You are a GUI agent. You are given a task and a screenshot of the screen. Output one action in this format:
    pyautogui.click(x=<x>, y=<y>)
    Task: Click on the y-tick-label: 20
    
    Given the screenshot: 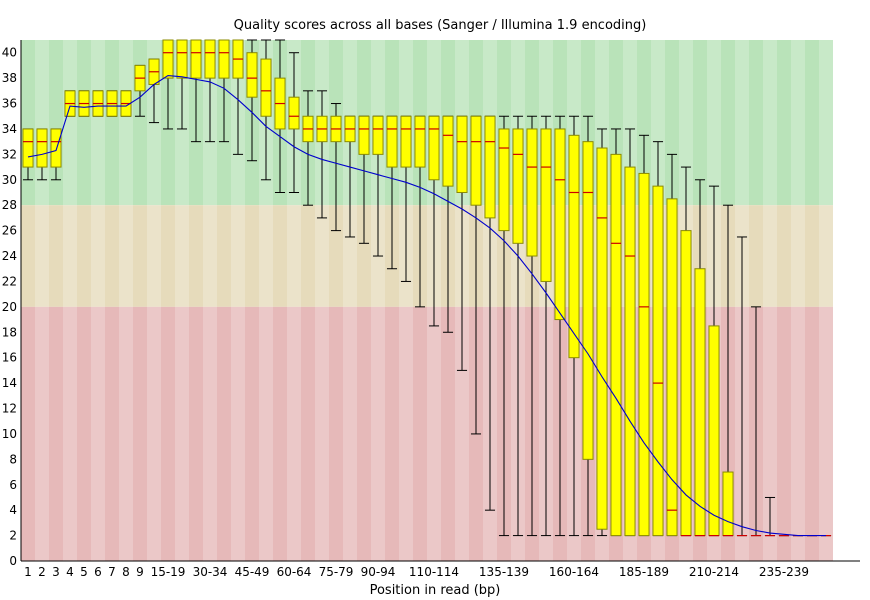 What is the action you would take?
    pyautogui.click(x=9, y=307)
    